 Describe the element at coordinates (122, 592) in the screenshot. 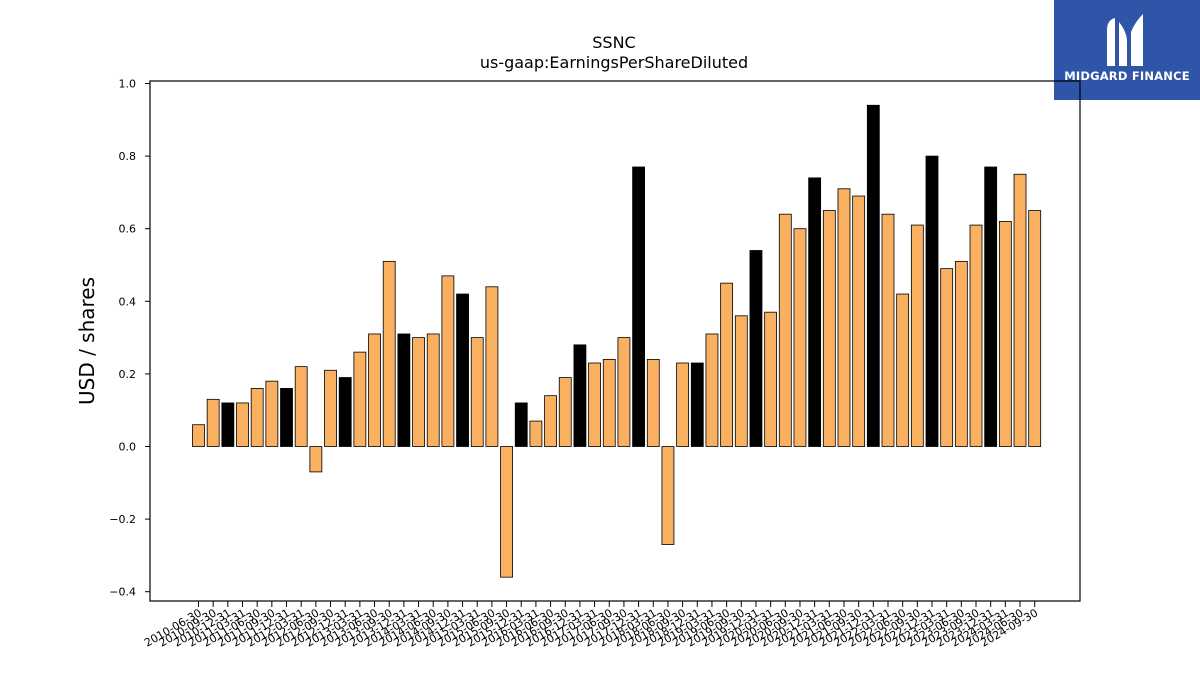

I see `y-tick-label: −0.4` at that location.